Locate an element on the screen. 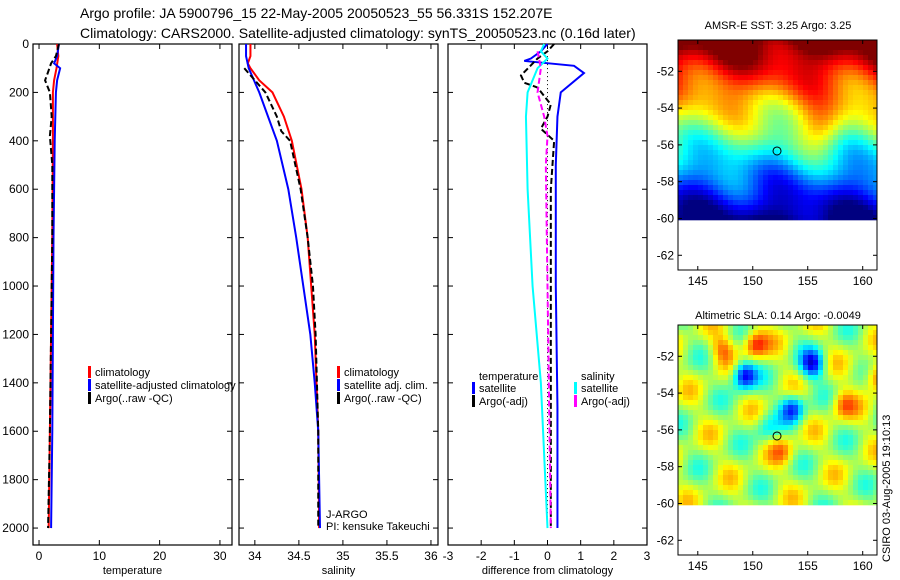 Image resolution: width=900 pixels, height=580 pixels. float-position-marker is located at coordinates (777, 436).